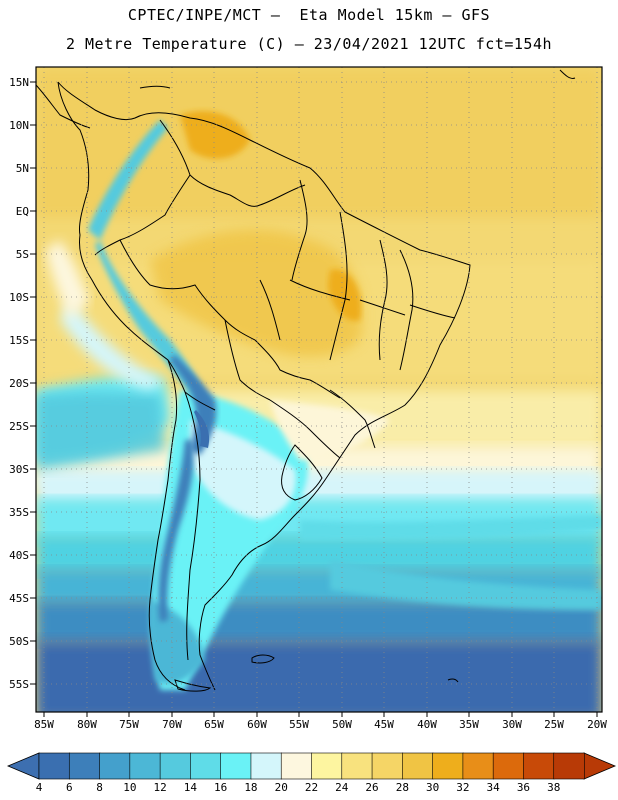  What do you see at coordinates (19, 555) in the screenshot?
I see `lat-label: 40S` at bounding box center [19, 555].